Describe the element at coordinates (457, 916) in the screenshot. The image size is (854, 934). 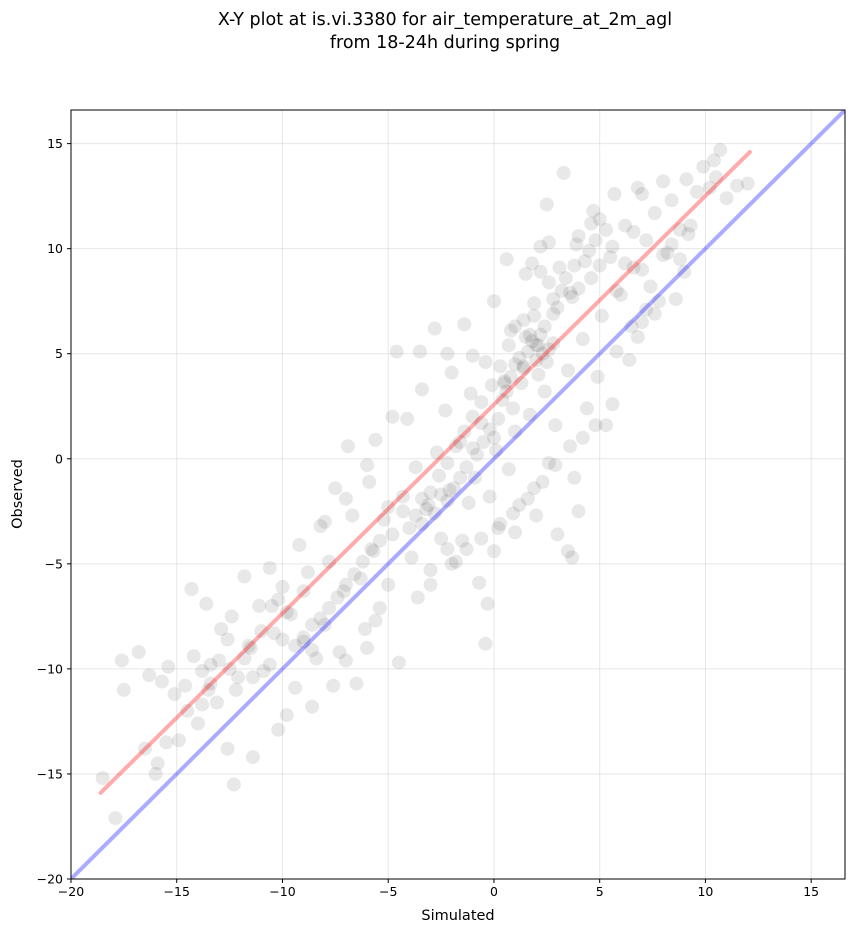
I see `x-axis-label: Simulated` at that location.